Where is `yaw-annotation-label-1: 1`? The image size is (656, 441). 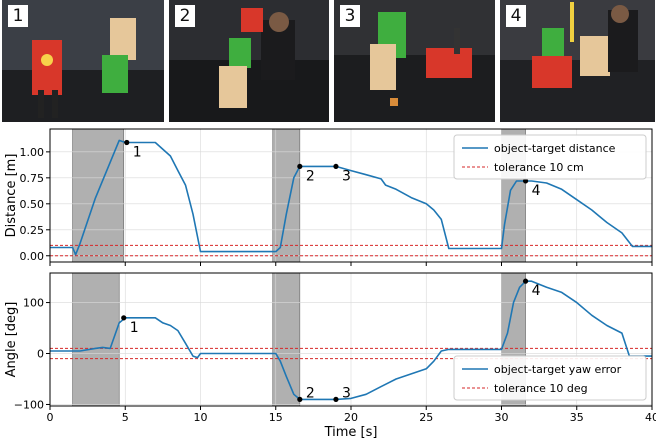 yaw-annotation-label-1: 1 is located at coordinates (134, 328).